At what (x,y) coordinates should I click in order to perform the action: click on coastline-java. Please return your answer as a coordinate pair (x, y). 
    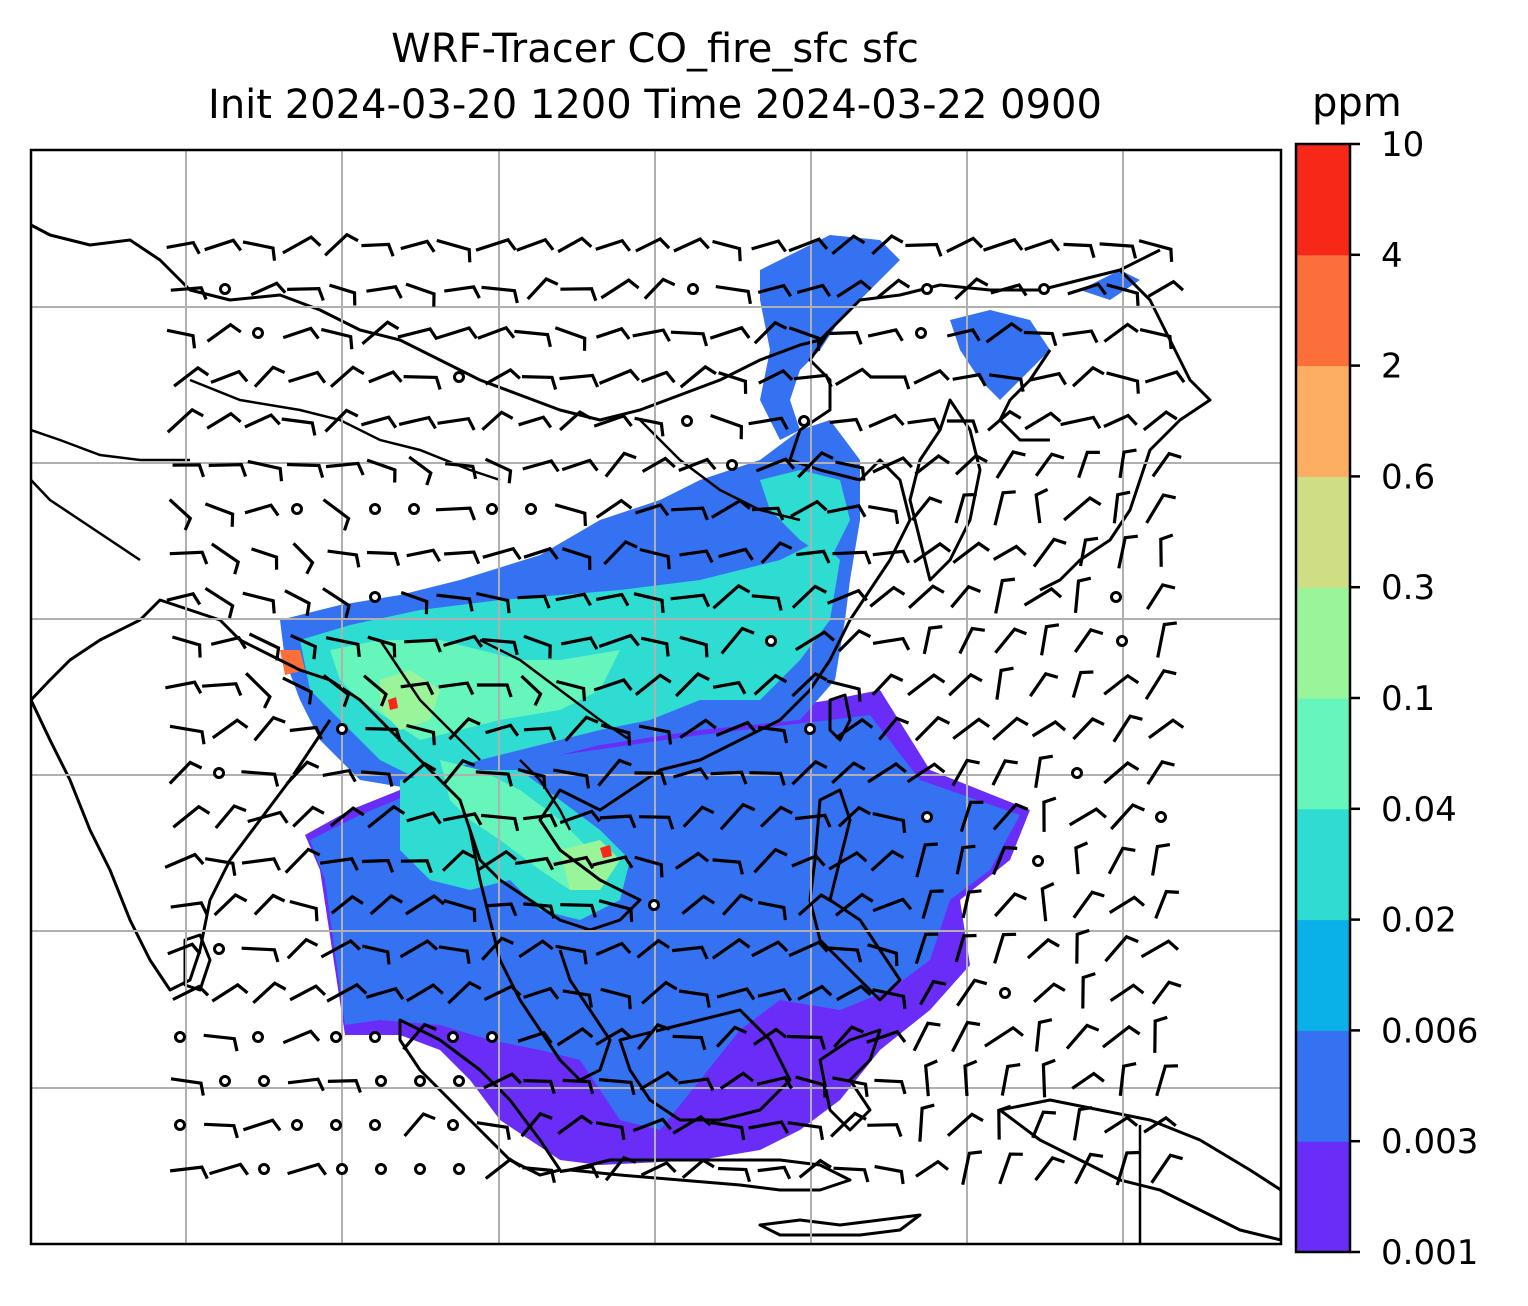
    Looking at the image, I should click on (710, 1175).